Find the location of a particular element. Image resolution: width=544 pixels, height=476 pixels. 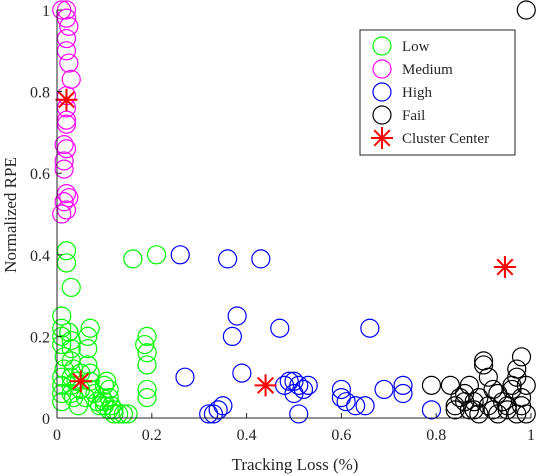

legend-marker-fail is located at coordinates (382, 115).